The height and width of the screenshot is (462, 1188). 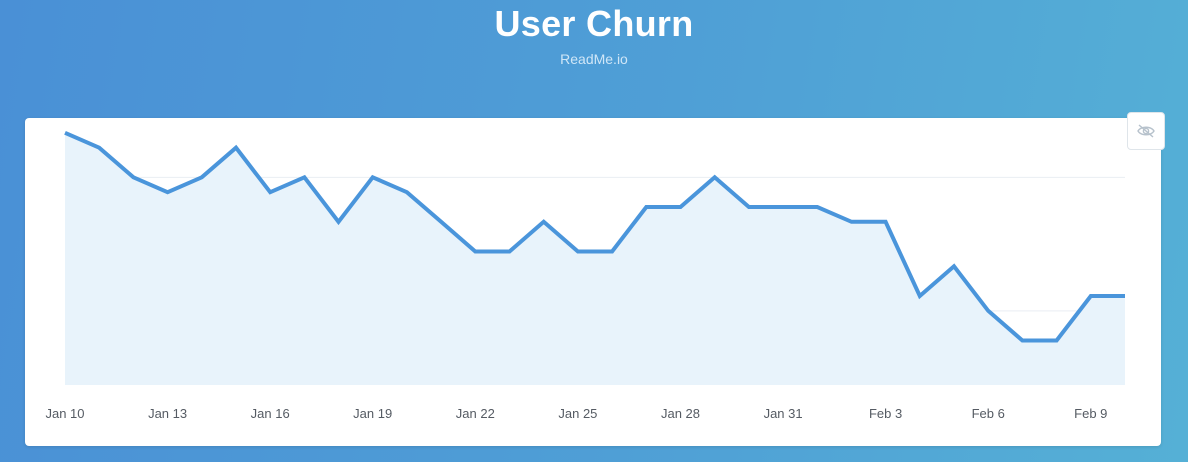 I want to click on x-tick-label: Jan 28, so click(x=680, y=413).